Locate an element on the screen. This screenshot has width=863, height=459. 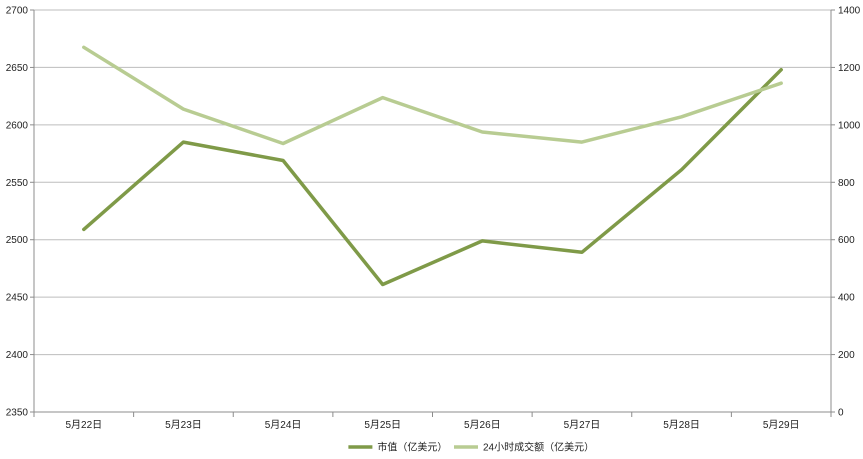
x-tick-label: 5月28日 is located at coordinates (681, 425).